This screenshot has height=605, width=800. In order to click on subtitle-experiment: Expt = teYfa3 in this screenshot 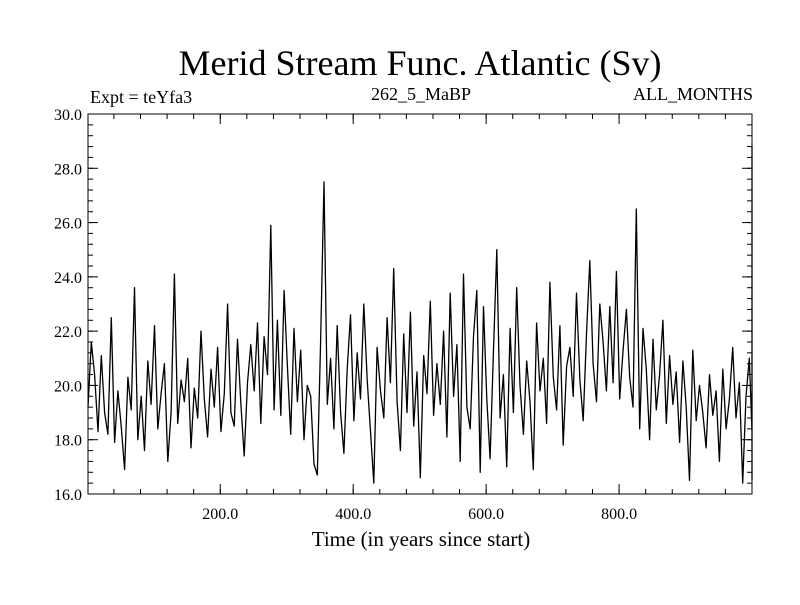, I will do `click(141, 97)`.